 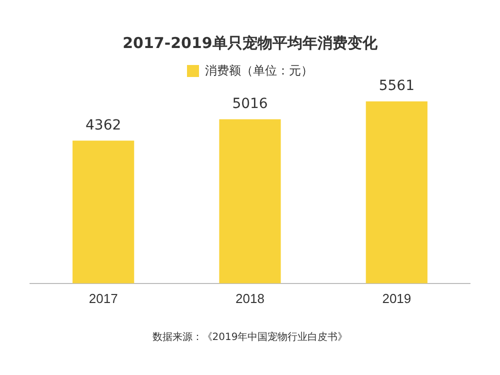 What do you see at coordinates (397, 298) in the screenshot?
I see `x-tick-label: 2019` at bounding box center [397, 298].